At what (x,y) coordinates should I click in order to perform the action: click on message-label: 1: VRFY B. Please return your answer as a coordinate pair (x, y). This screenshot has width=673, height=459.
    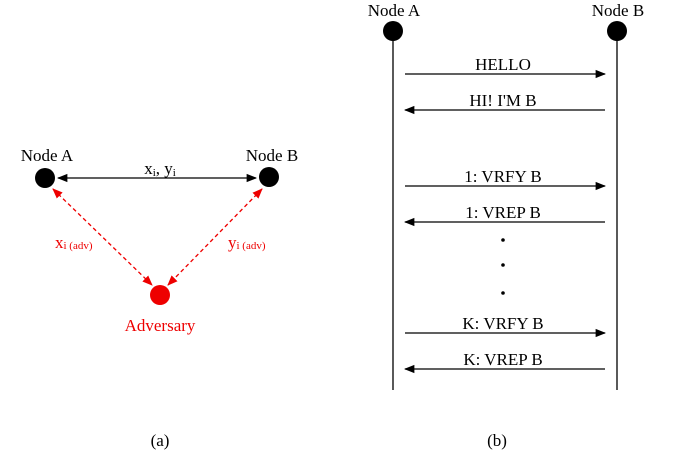
    Looking at the image, I should click on (502, 176).